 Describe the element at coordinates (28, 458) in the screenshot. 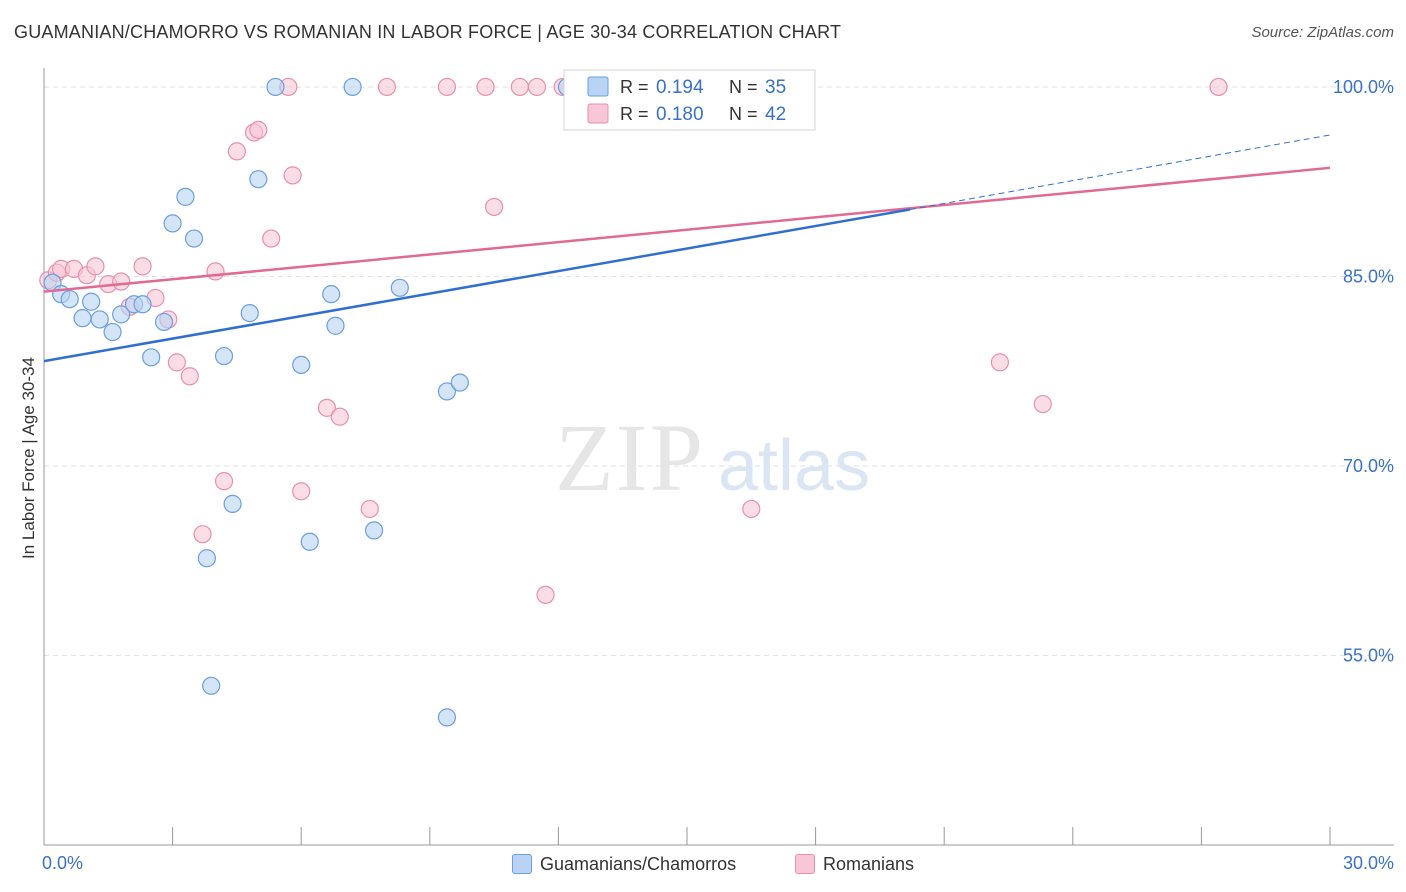

I see `y-axis-label: In Labor Force | Age 30-34` at that location.